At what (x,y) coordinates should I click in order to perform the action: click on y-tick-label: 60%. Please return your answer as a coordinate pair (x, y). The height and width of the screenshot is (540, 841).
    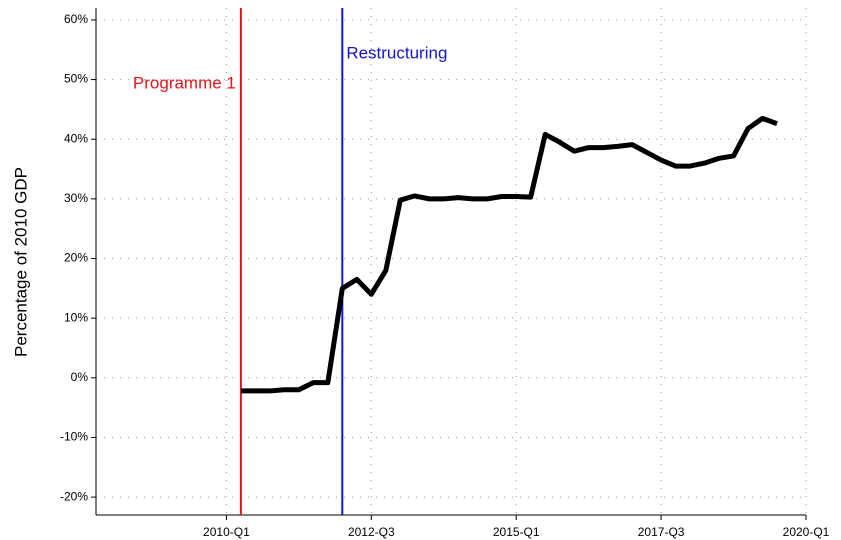
    Looking at the image, I should click on (76, 19).